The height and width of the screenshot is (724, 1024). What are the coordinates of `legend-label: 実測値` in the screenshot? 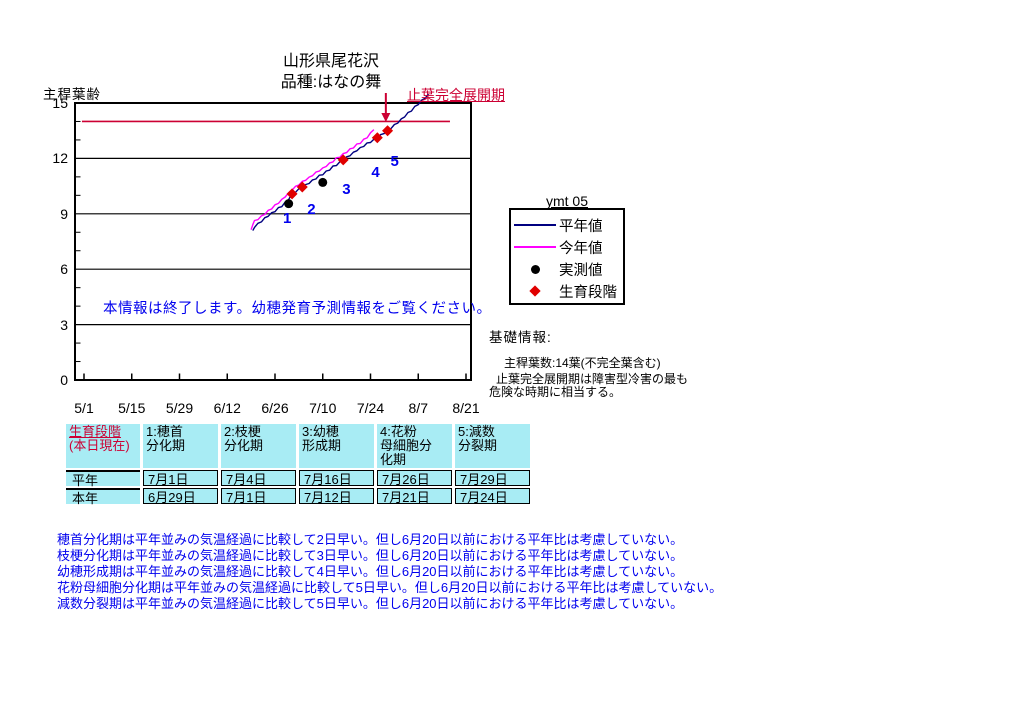 It's located at (581, 270).